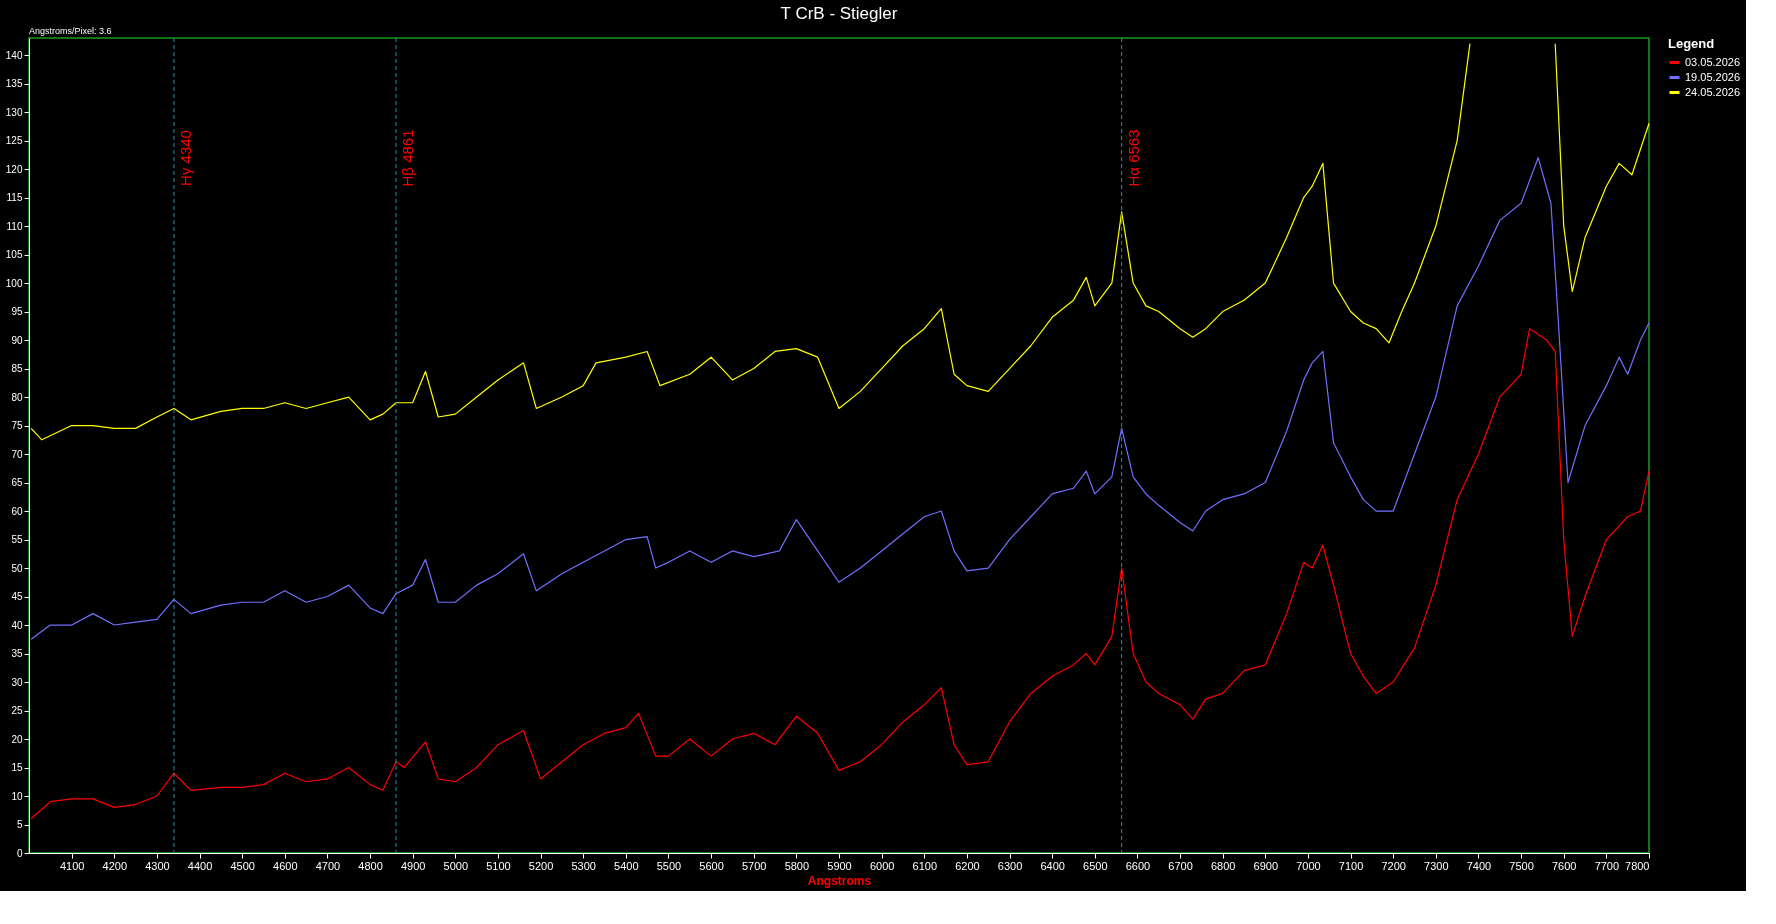 This screenshot has width=1776, height=924. Describe the element at coordinates (14, 112) in the screenshot. I see `y-tick-label: 130` at that location.